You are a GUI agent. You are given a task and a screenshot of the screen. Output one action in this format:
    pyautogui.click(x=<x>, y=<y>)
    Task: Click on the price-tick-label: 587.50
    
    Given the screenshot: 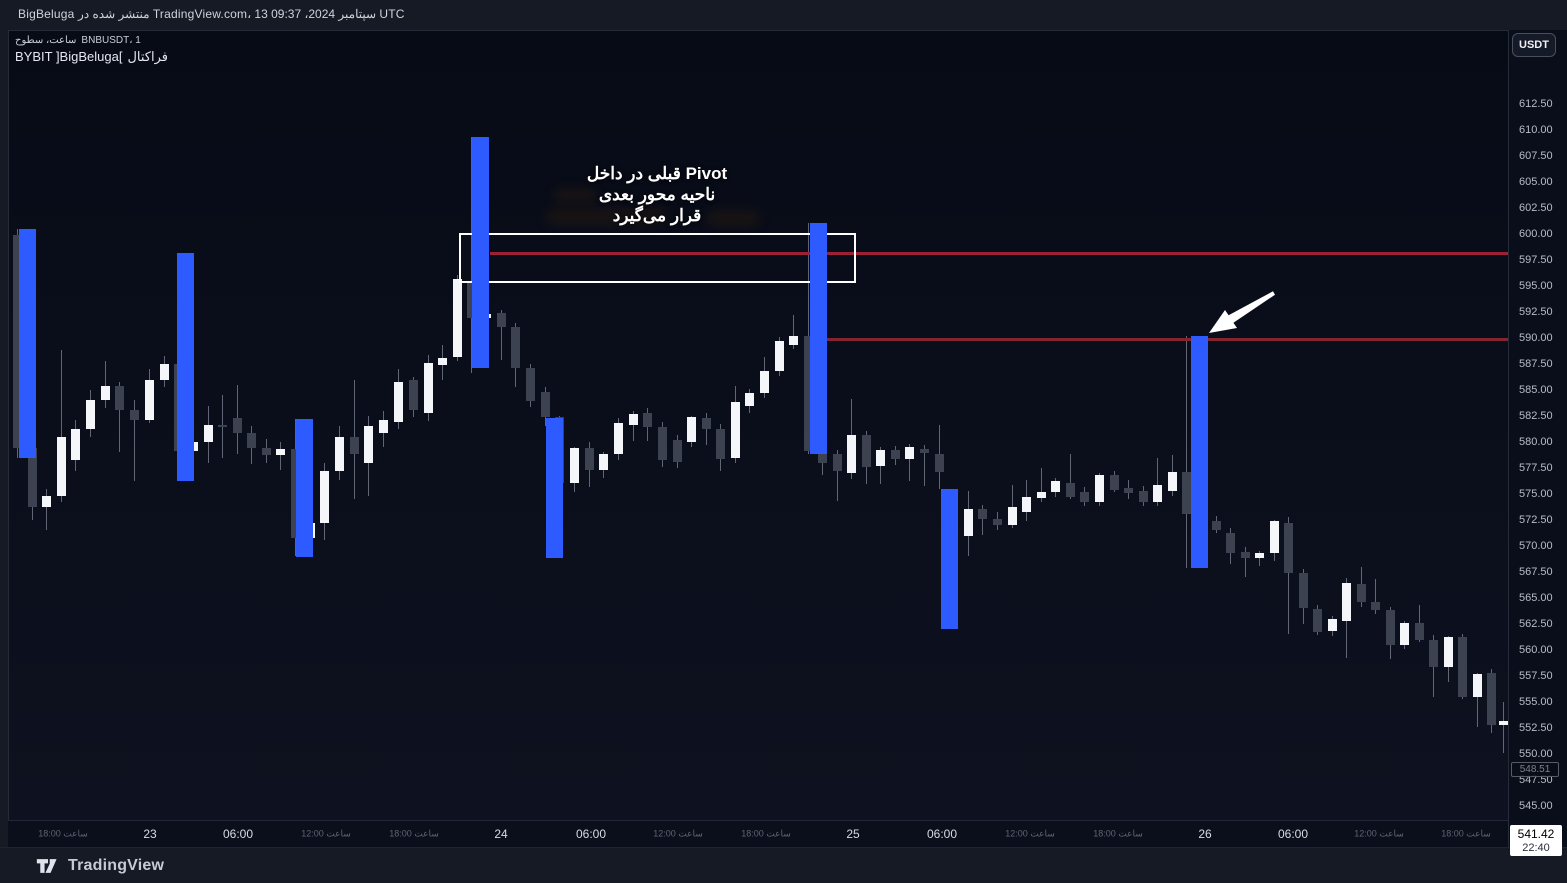 What is the action you would take?
    pyautogui.click(x=1536, y=364)
    